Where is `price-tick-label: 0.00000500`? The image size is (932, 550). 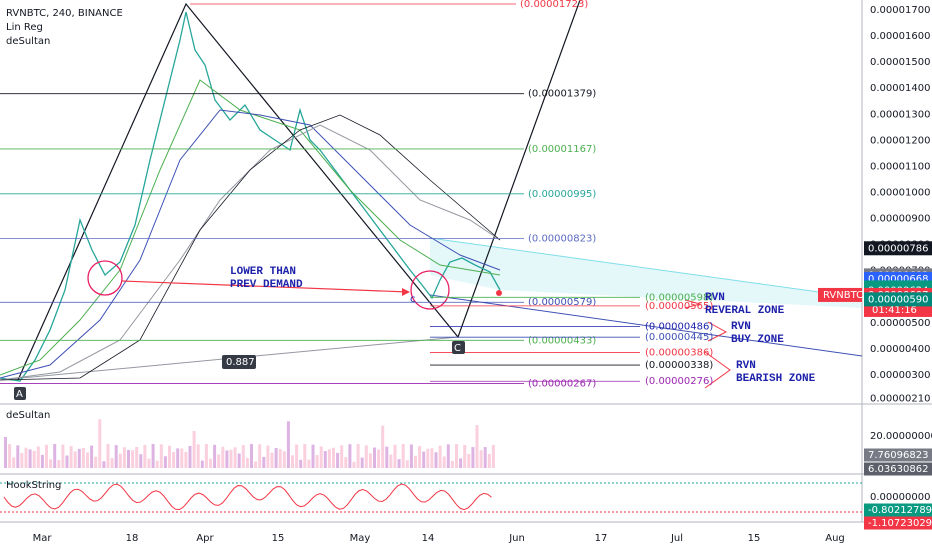
price-tick-label: 0.00000500 is located at coordinates (900, 323).